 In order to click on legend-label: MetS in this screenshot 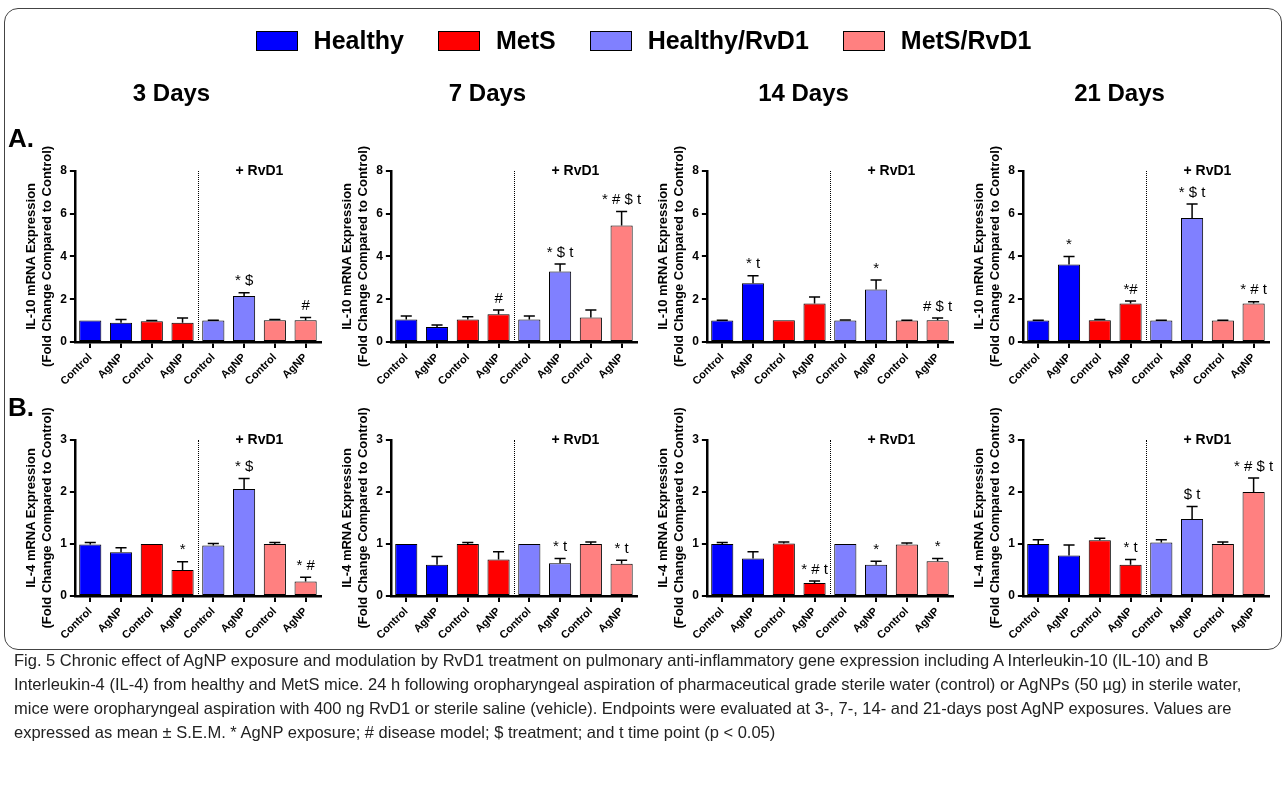, I will do `click(525, 40)`.